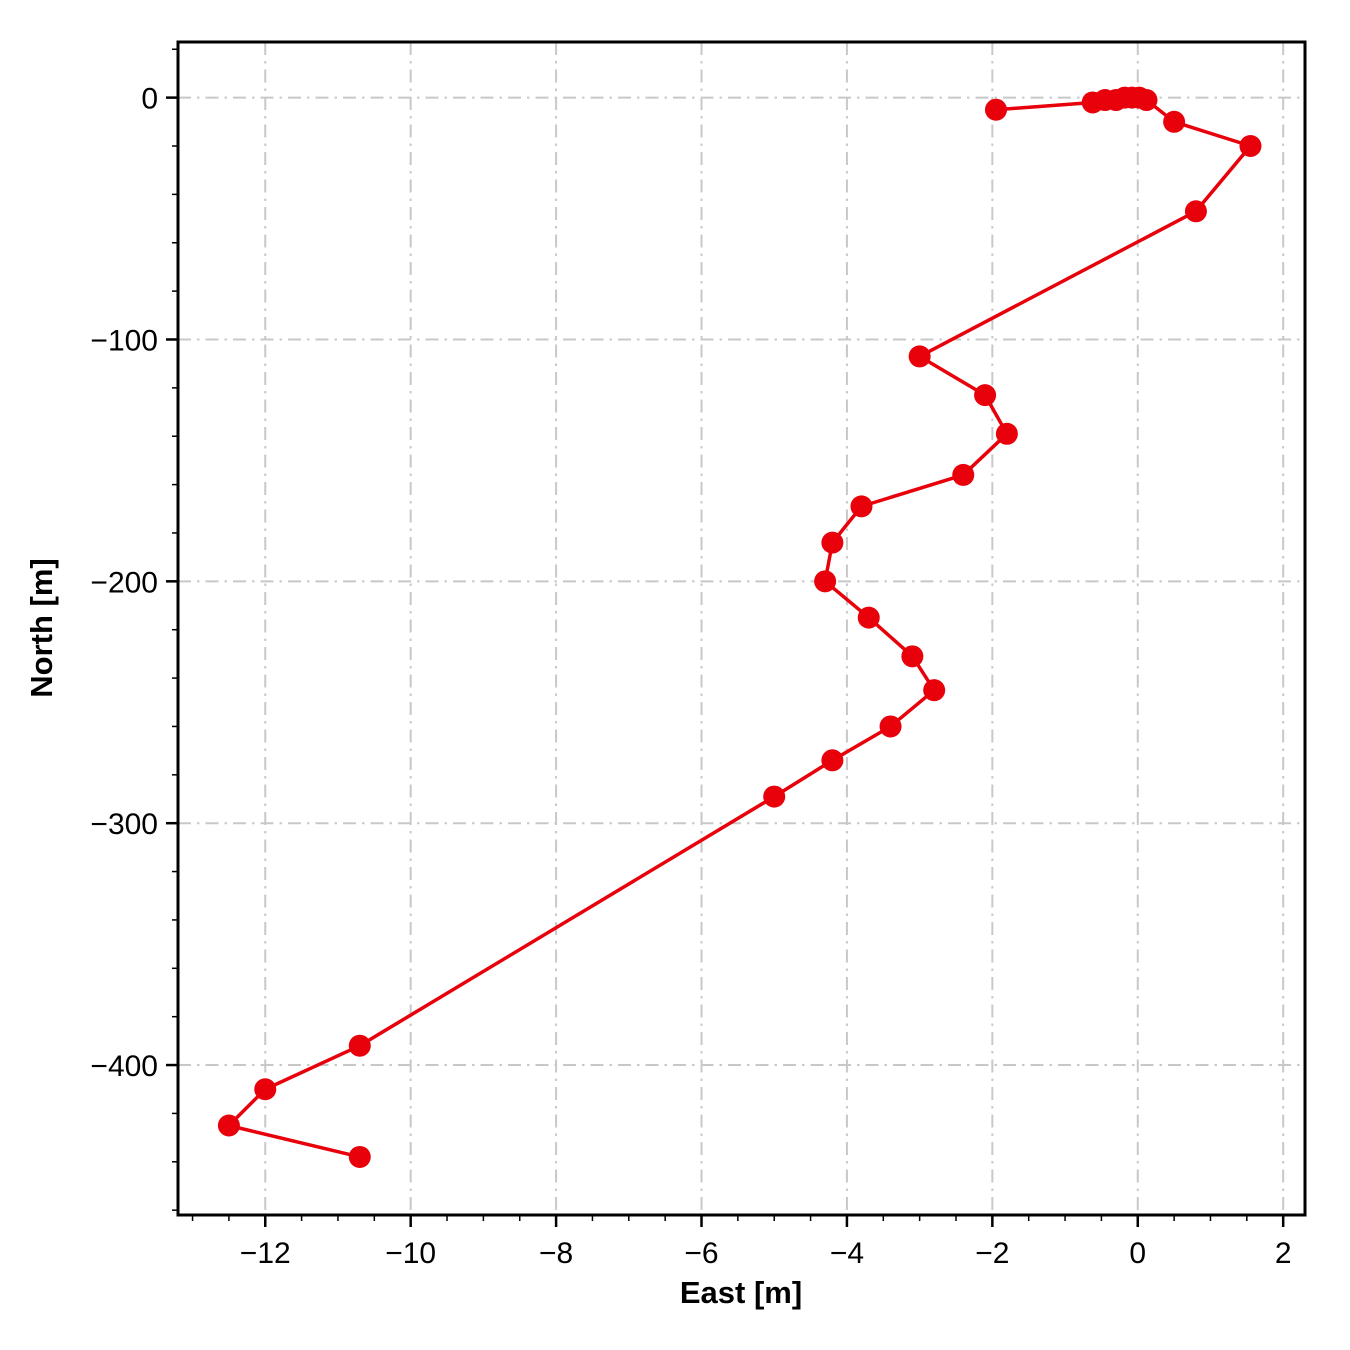 This screenshot has height=1350, width=1350. What do you see at coordinates (124, 824) in the screenshot?
I see `y-tick-label: −300` at bounding box center [124, 824].